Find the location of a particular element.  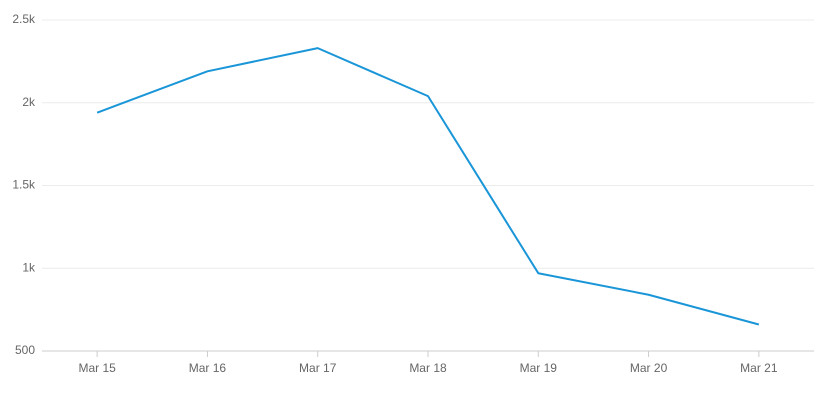

x-tick-label: Mar 15 is located at coordinates (97, 368).